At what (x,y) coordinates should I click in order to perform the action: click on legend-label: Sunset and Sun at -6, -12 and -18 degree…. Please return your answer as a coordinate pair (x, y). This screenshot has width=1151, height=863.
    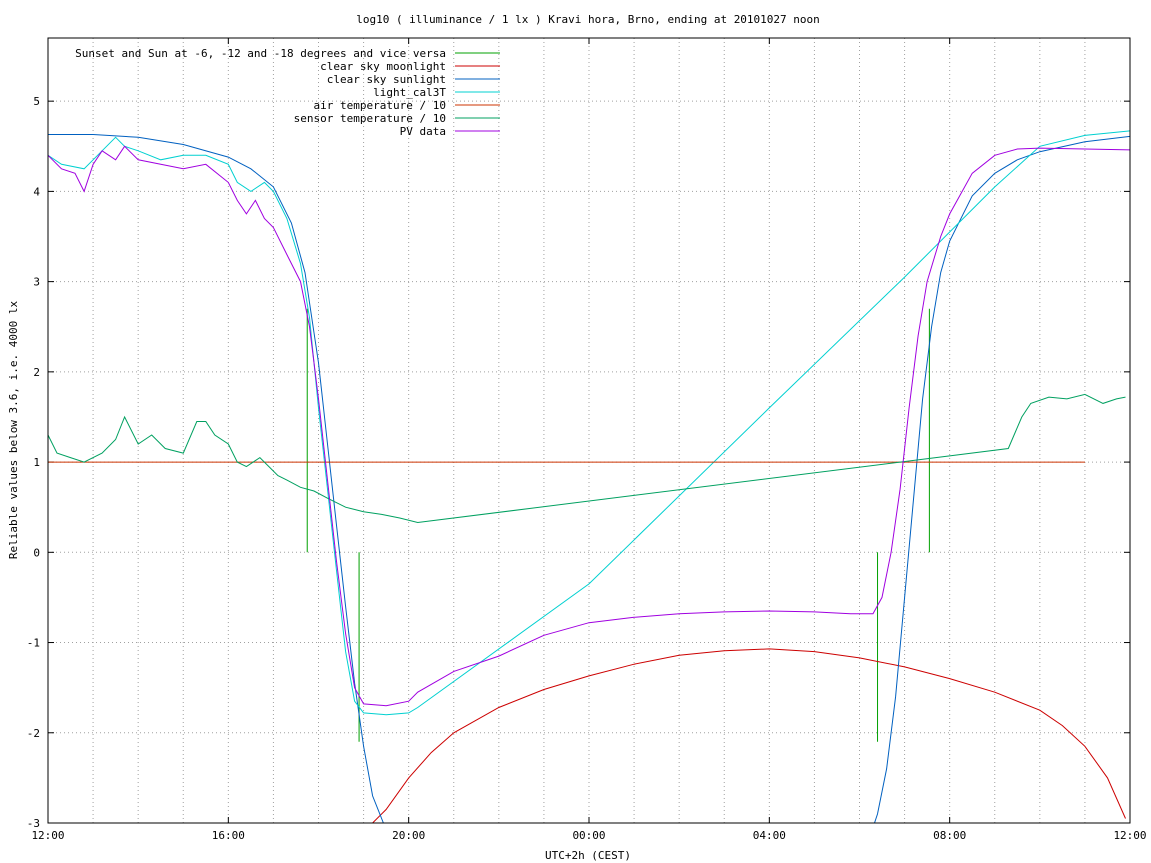
    Looking at the image, I should click on (260, 53).